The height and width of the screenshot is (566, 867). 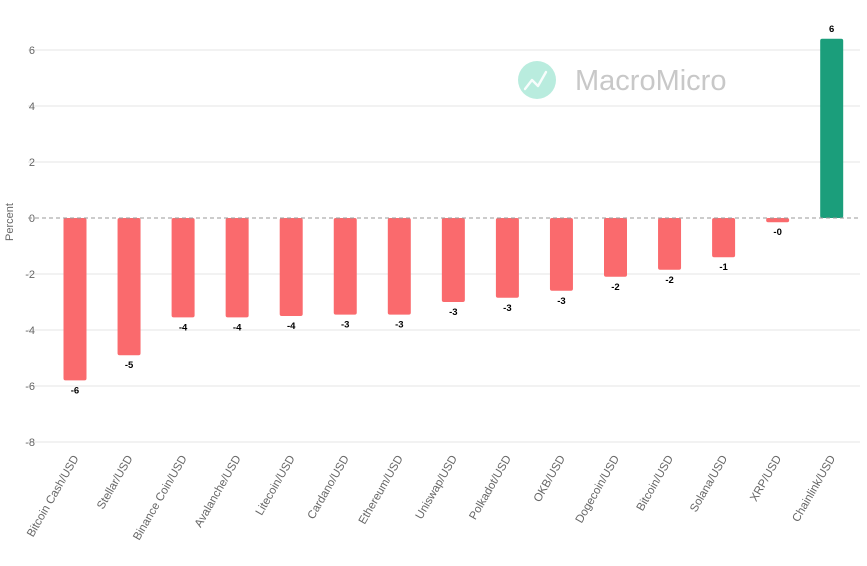 What do you see at coordinates (815, 489) in the screenshot?
I see `x-tick-label: Chainlink/USD` at bounding box center [815, 489].